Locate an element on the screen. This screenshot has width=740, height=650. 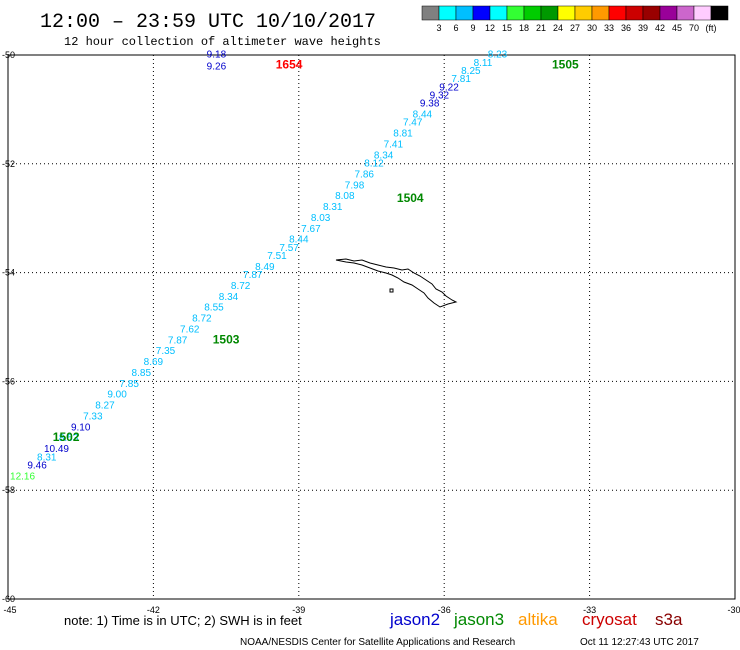
wave-height-label: 10.49 is located at coordinates (56, 449).